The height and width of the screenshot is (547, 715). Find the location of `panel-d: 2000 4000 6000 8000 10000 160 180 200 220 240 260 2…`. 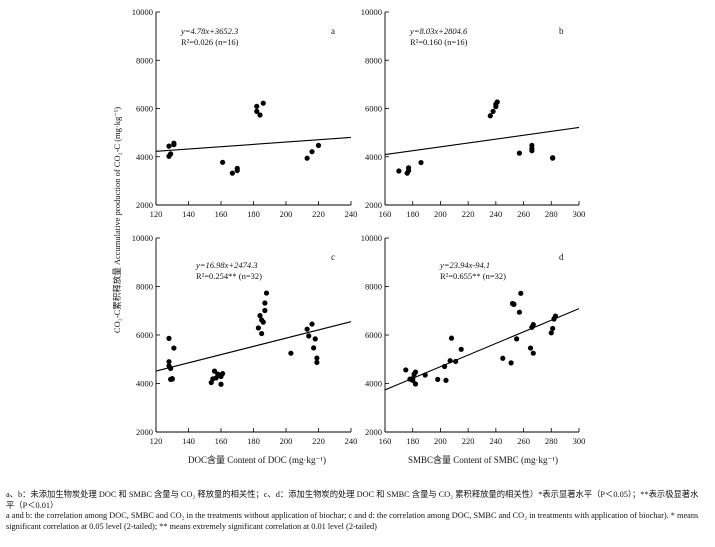

panel-d: 2000 4000 6000 8000 10000 160 180 200 220 240 260 2… is located at coordinates (473, 339).